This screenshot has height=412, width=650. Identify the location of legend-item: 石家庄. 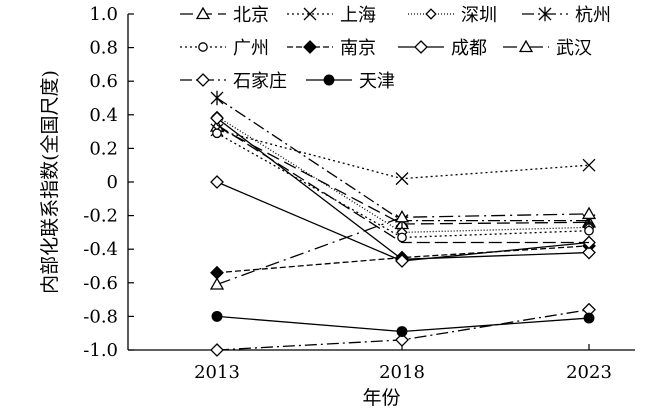
(233, 81).